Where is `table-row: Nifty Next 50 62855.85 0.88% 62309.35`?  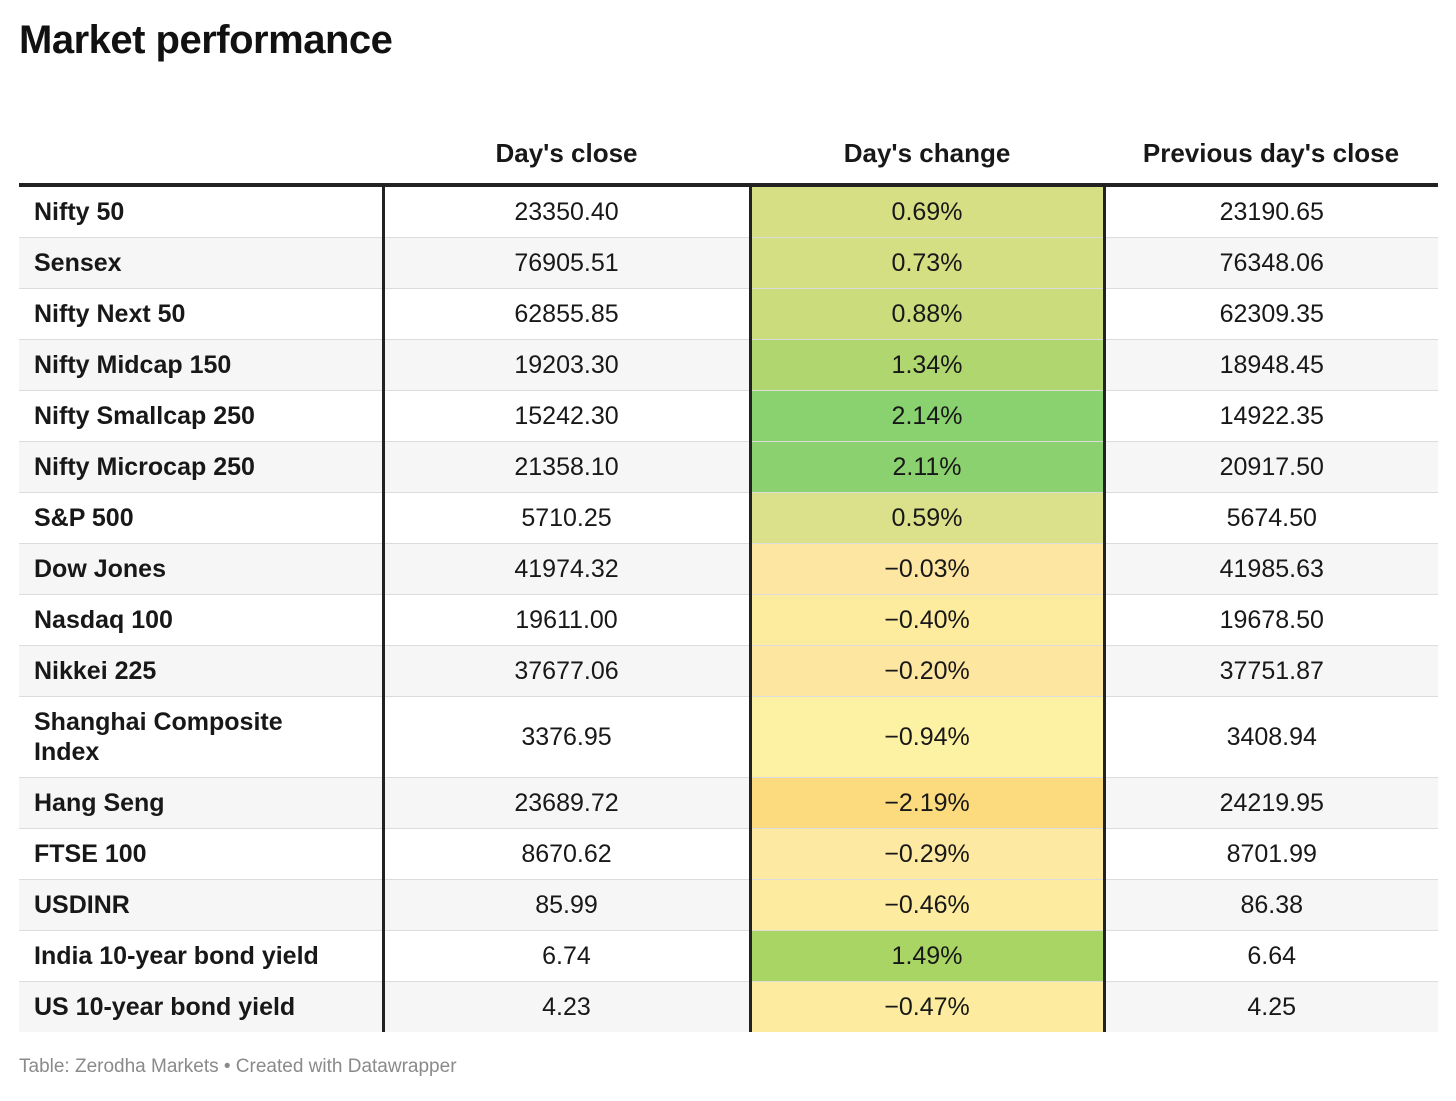 table-row: Nifty Next 50 62855.85 0.88% 62309.35 is located at coordinates (728, 314).